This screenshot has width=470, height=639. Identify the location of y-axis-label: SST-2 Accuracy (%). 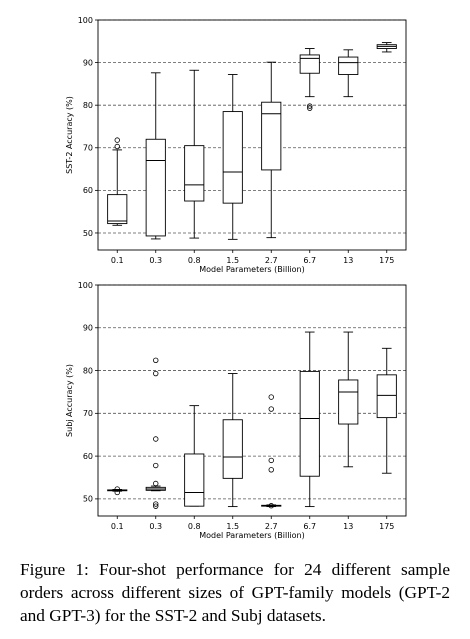
(69, 135).